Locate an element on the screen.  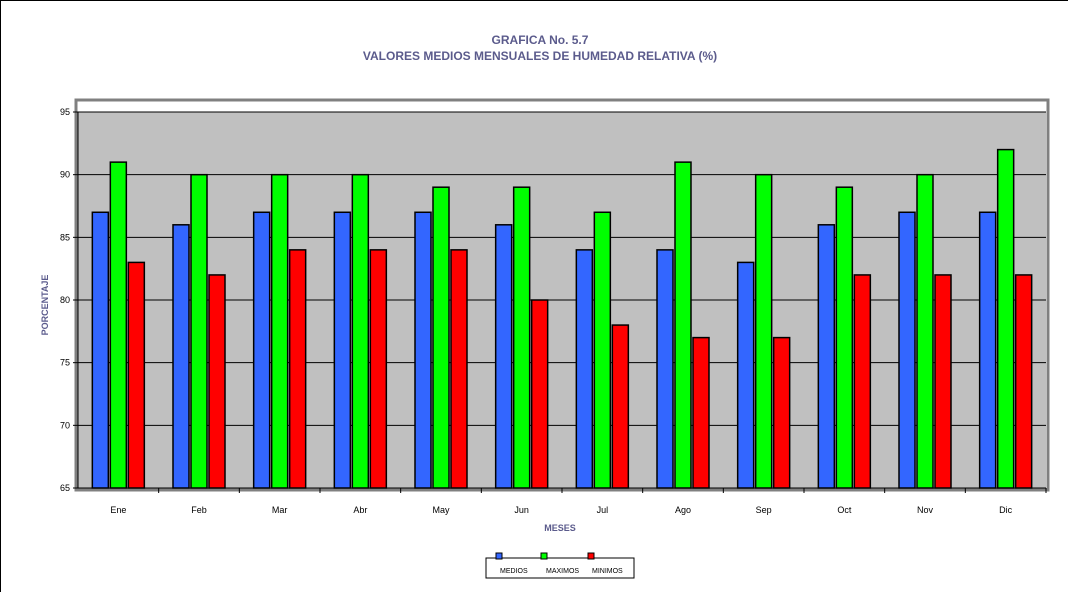
x-tick-label: Feb is located at coordinates (199, 510).